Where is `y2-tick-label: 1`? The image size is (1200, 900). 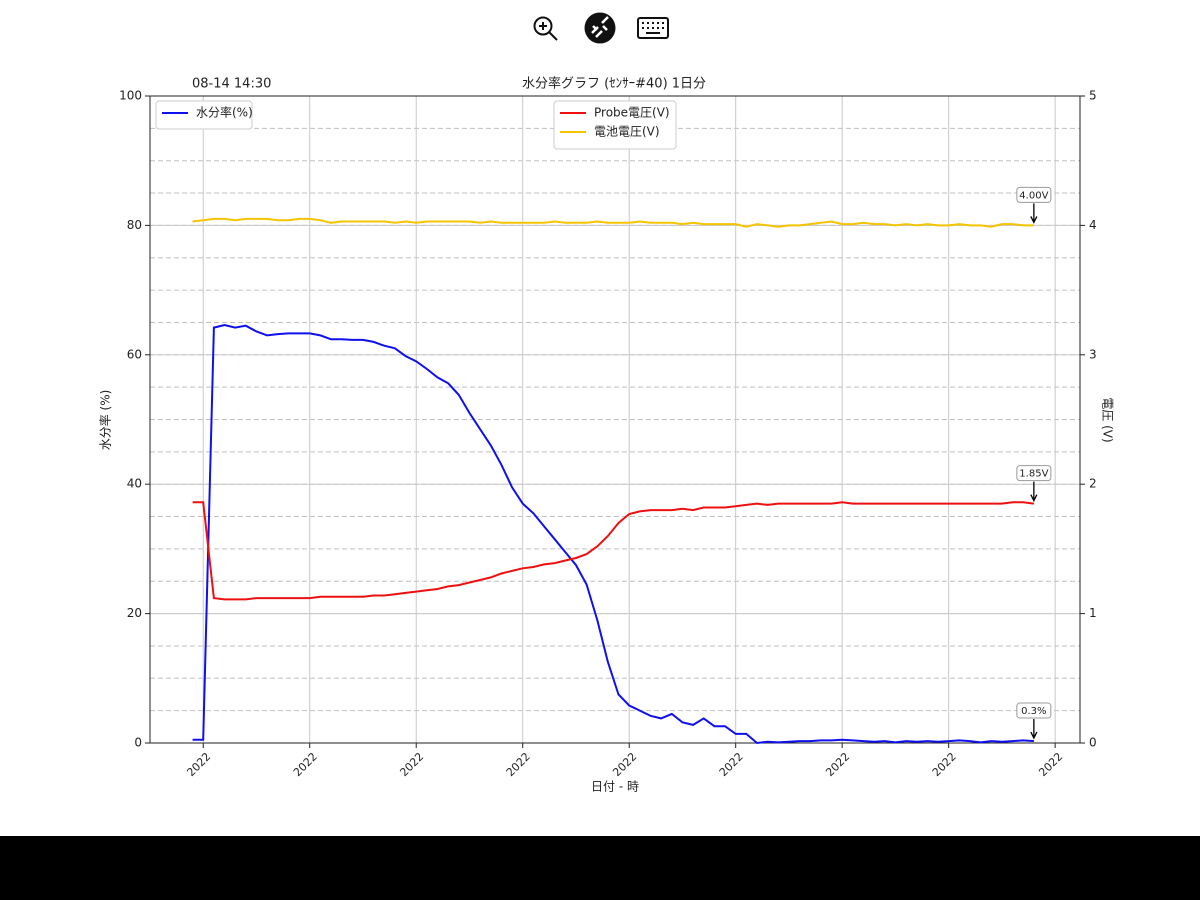 y2-tick-label: 1 is located at coordinates (1093, 613).